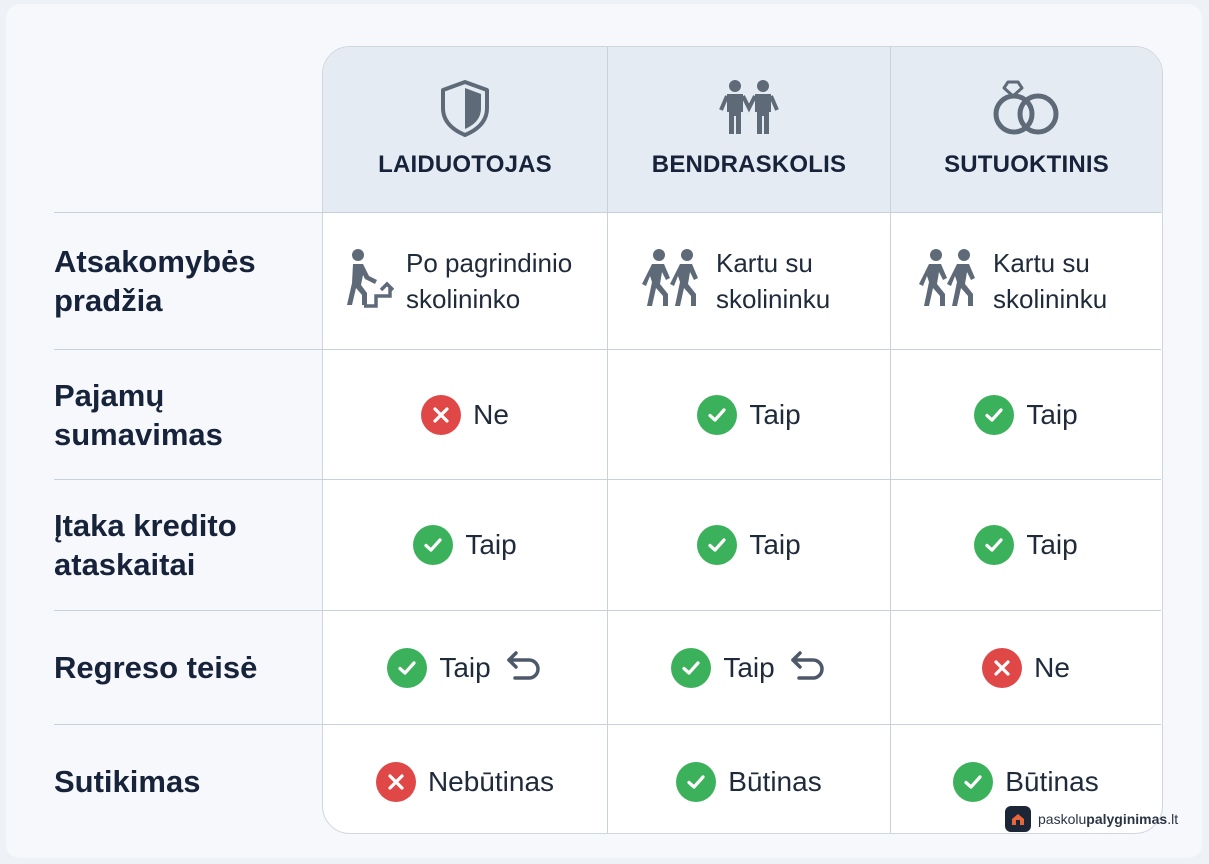 This screenshot has width=1209, height=864. Describe the element at coordinates (491, 781) in the screenshot. I see `cell-text: Nebūtinas` at that location.